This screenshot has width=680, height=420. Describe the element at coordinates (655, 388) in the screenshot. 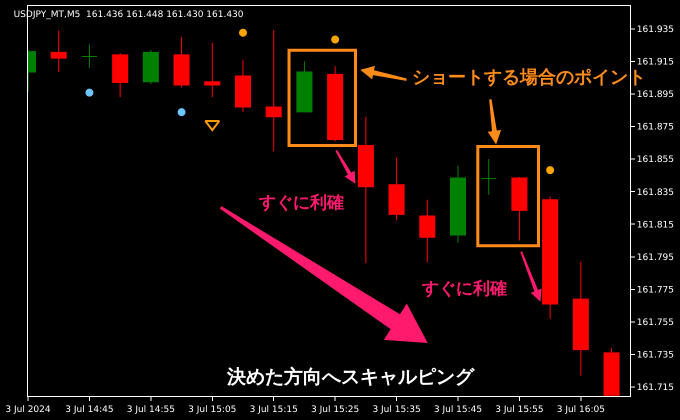

I see `y-tick-label: 161.715` at that location.